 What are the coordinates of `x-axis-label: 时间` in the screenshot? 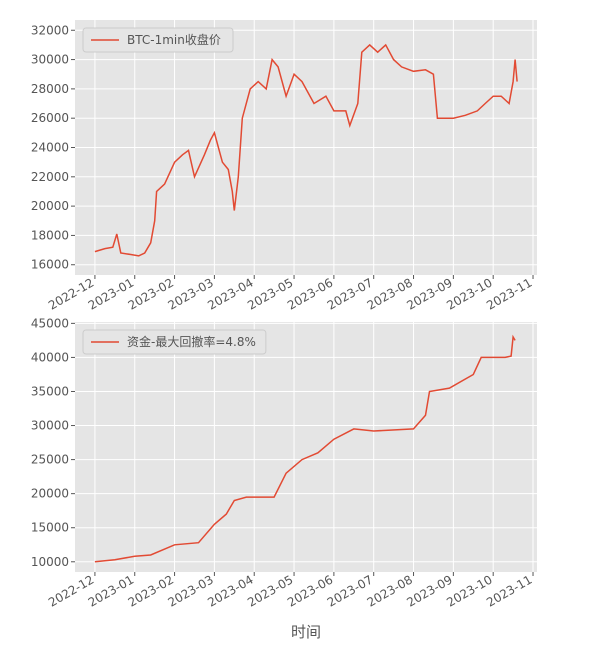 It's located at (306, 632).